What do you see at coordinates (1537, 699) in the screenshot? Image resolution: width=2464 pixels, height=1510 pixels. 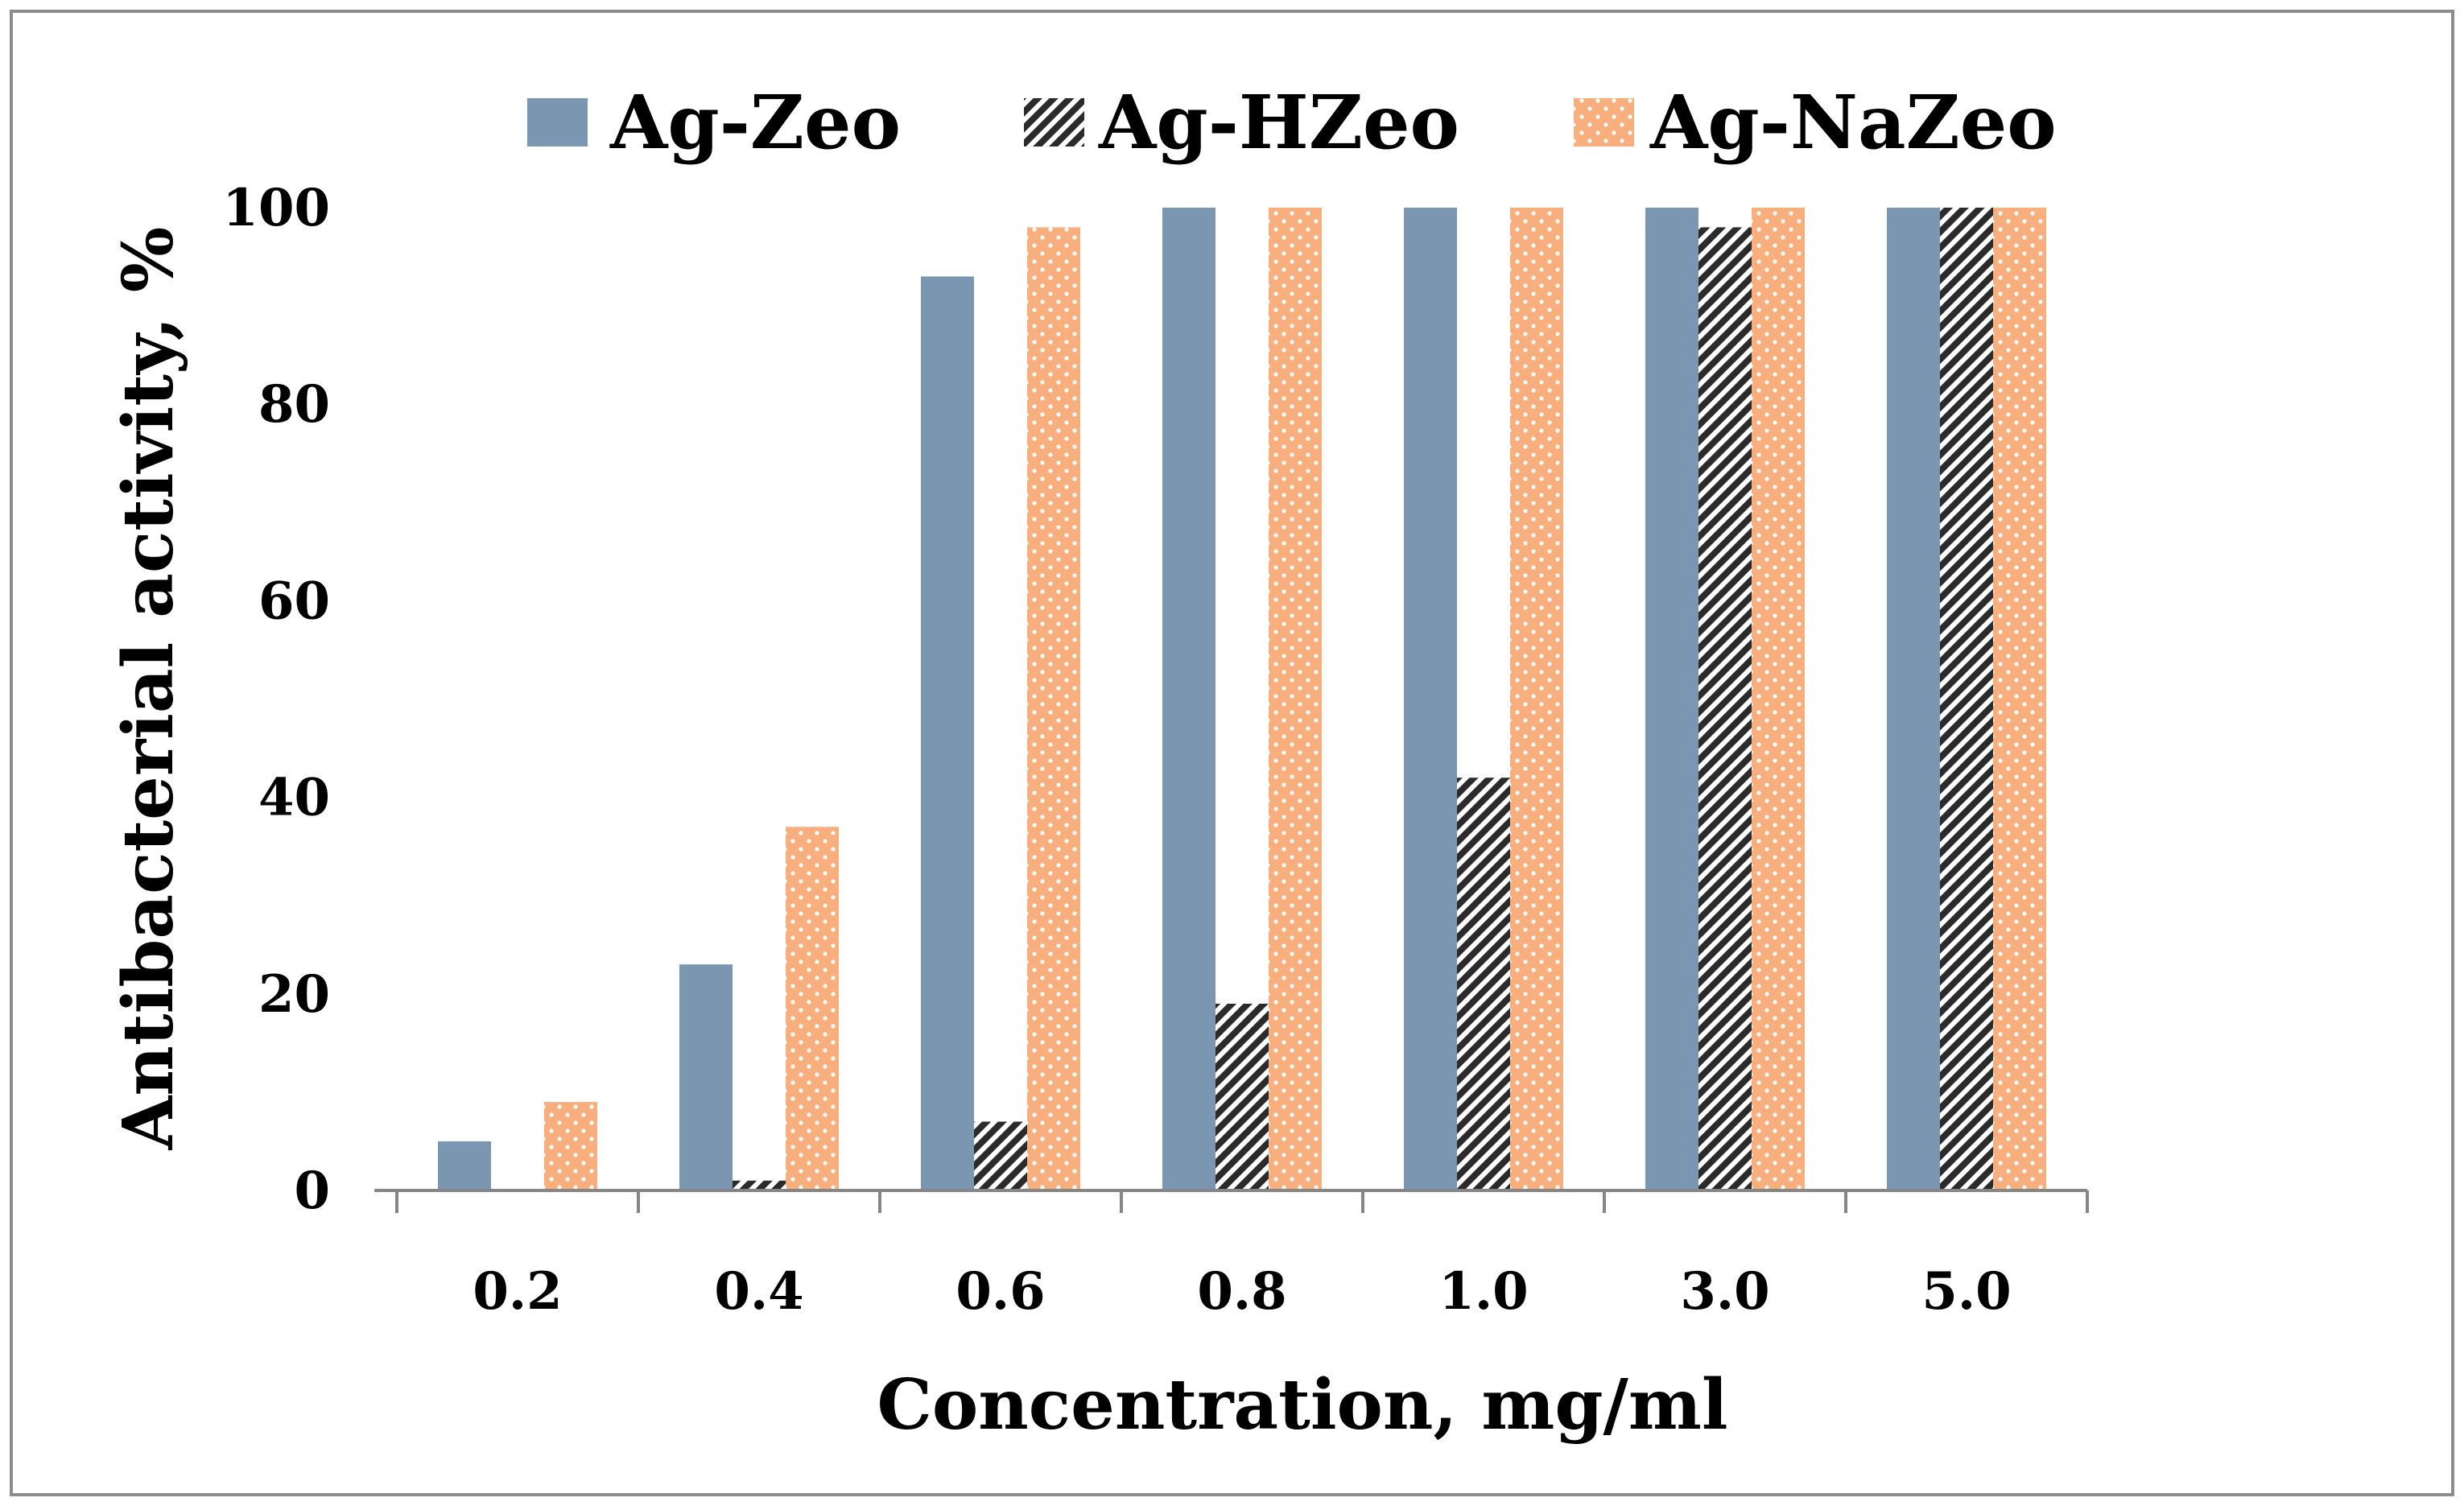 I see `bar-ag-nazeo-1.0` at bounding box center [1537, 699].